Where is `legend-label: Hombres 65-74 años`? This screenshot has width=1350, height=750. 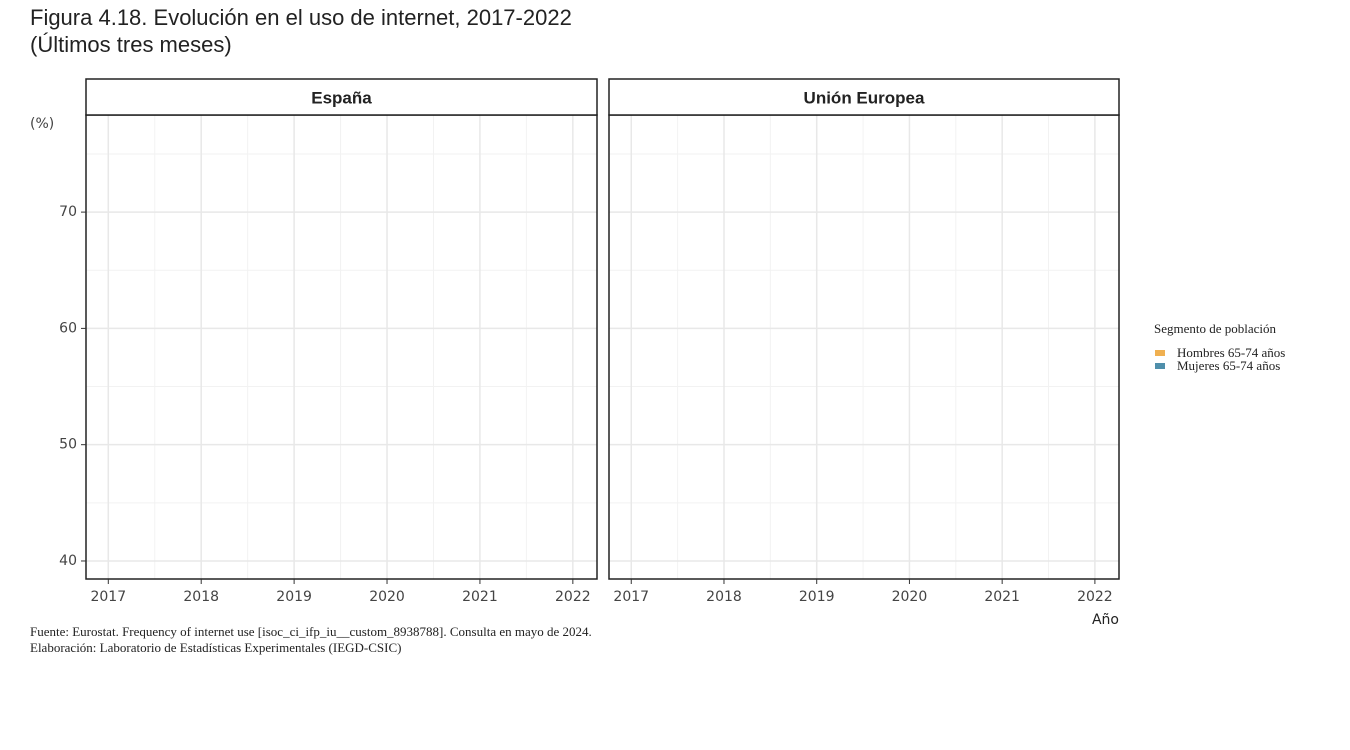
legend-label: Hombres 65-74 años is located at coordinates (1231, 352).